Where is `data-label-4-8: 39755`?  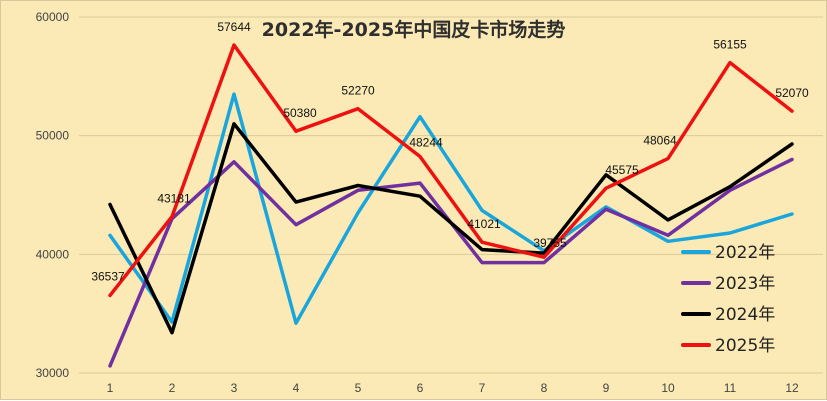
data-label-4-8: 39755 is located at coordinates (550, 243).